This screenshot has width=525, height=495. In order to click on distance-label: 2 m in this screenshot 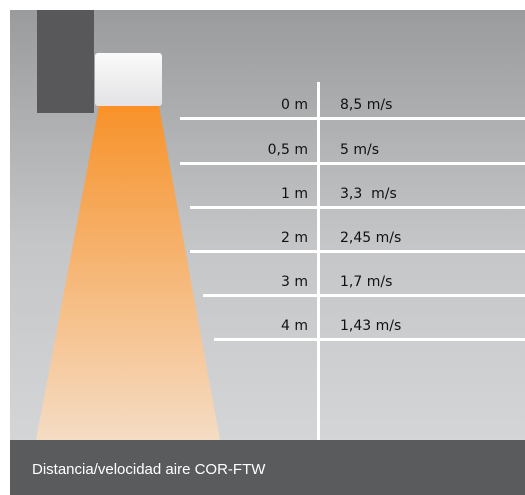, I will do `click(294, 238)`.